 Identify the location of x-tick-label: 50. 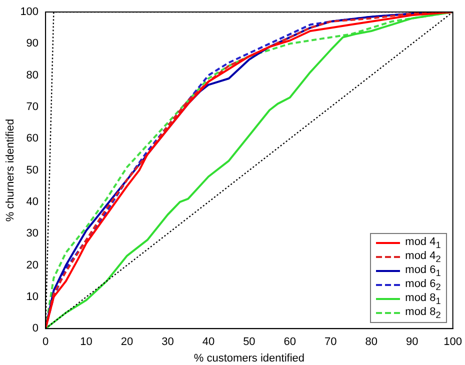
(249, 342).